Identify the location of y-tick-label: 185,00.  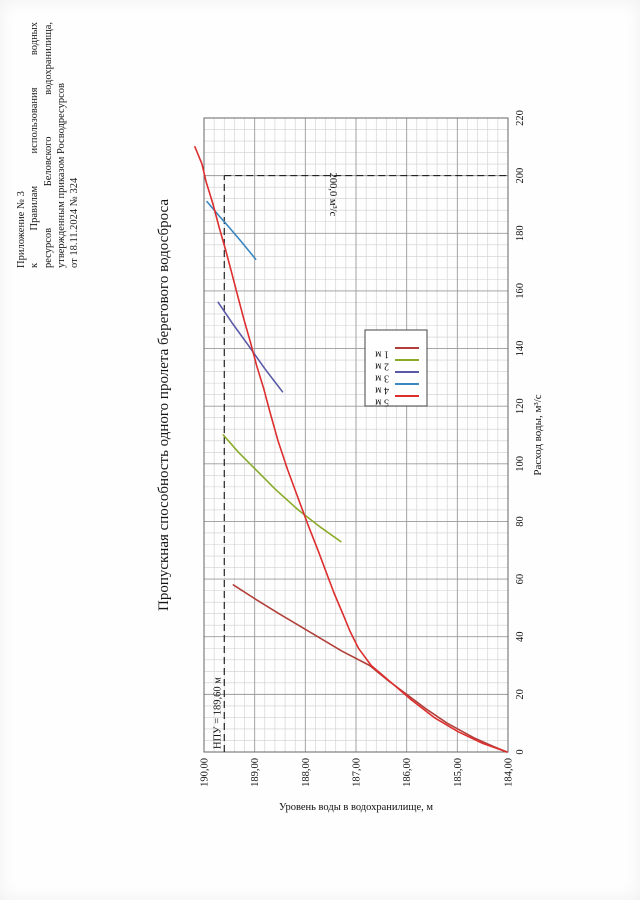
(458, 772).